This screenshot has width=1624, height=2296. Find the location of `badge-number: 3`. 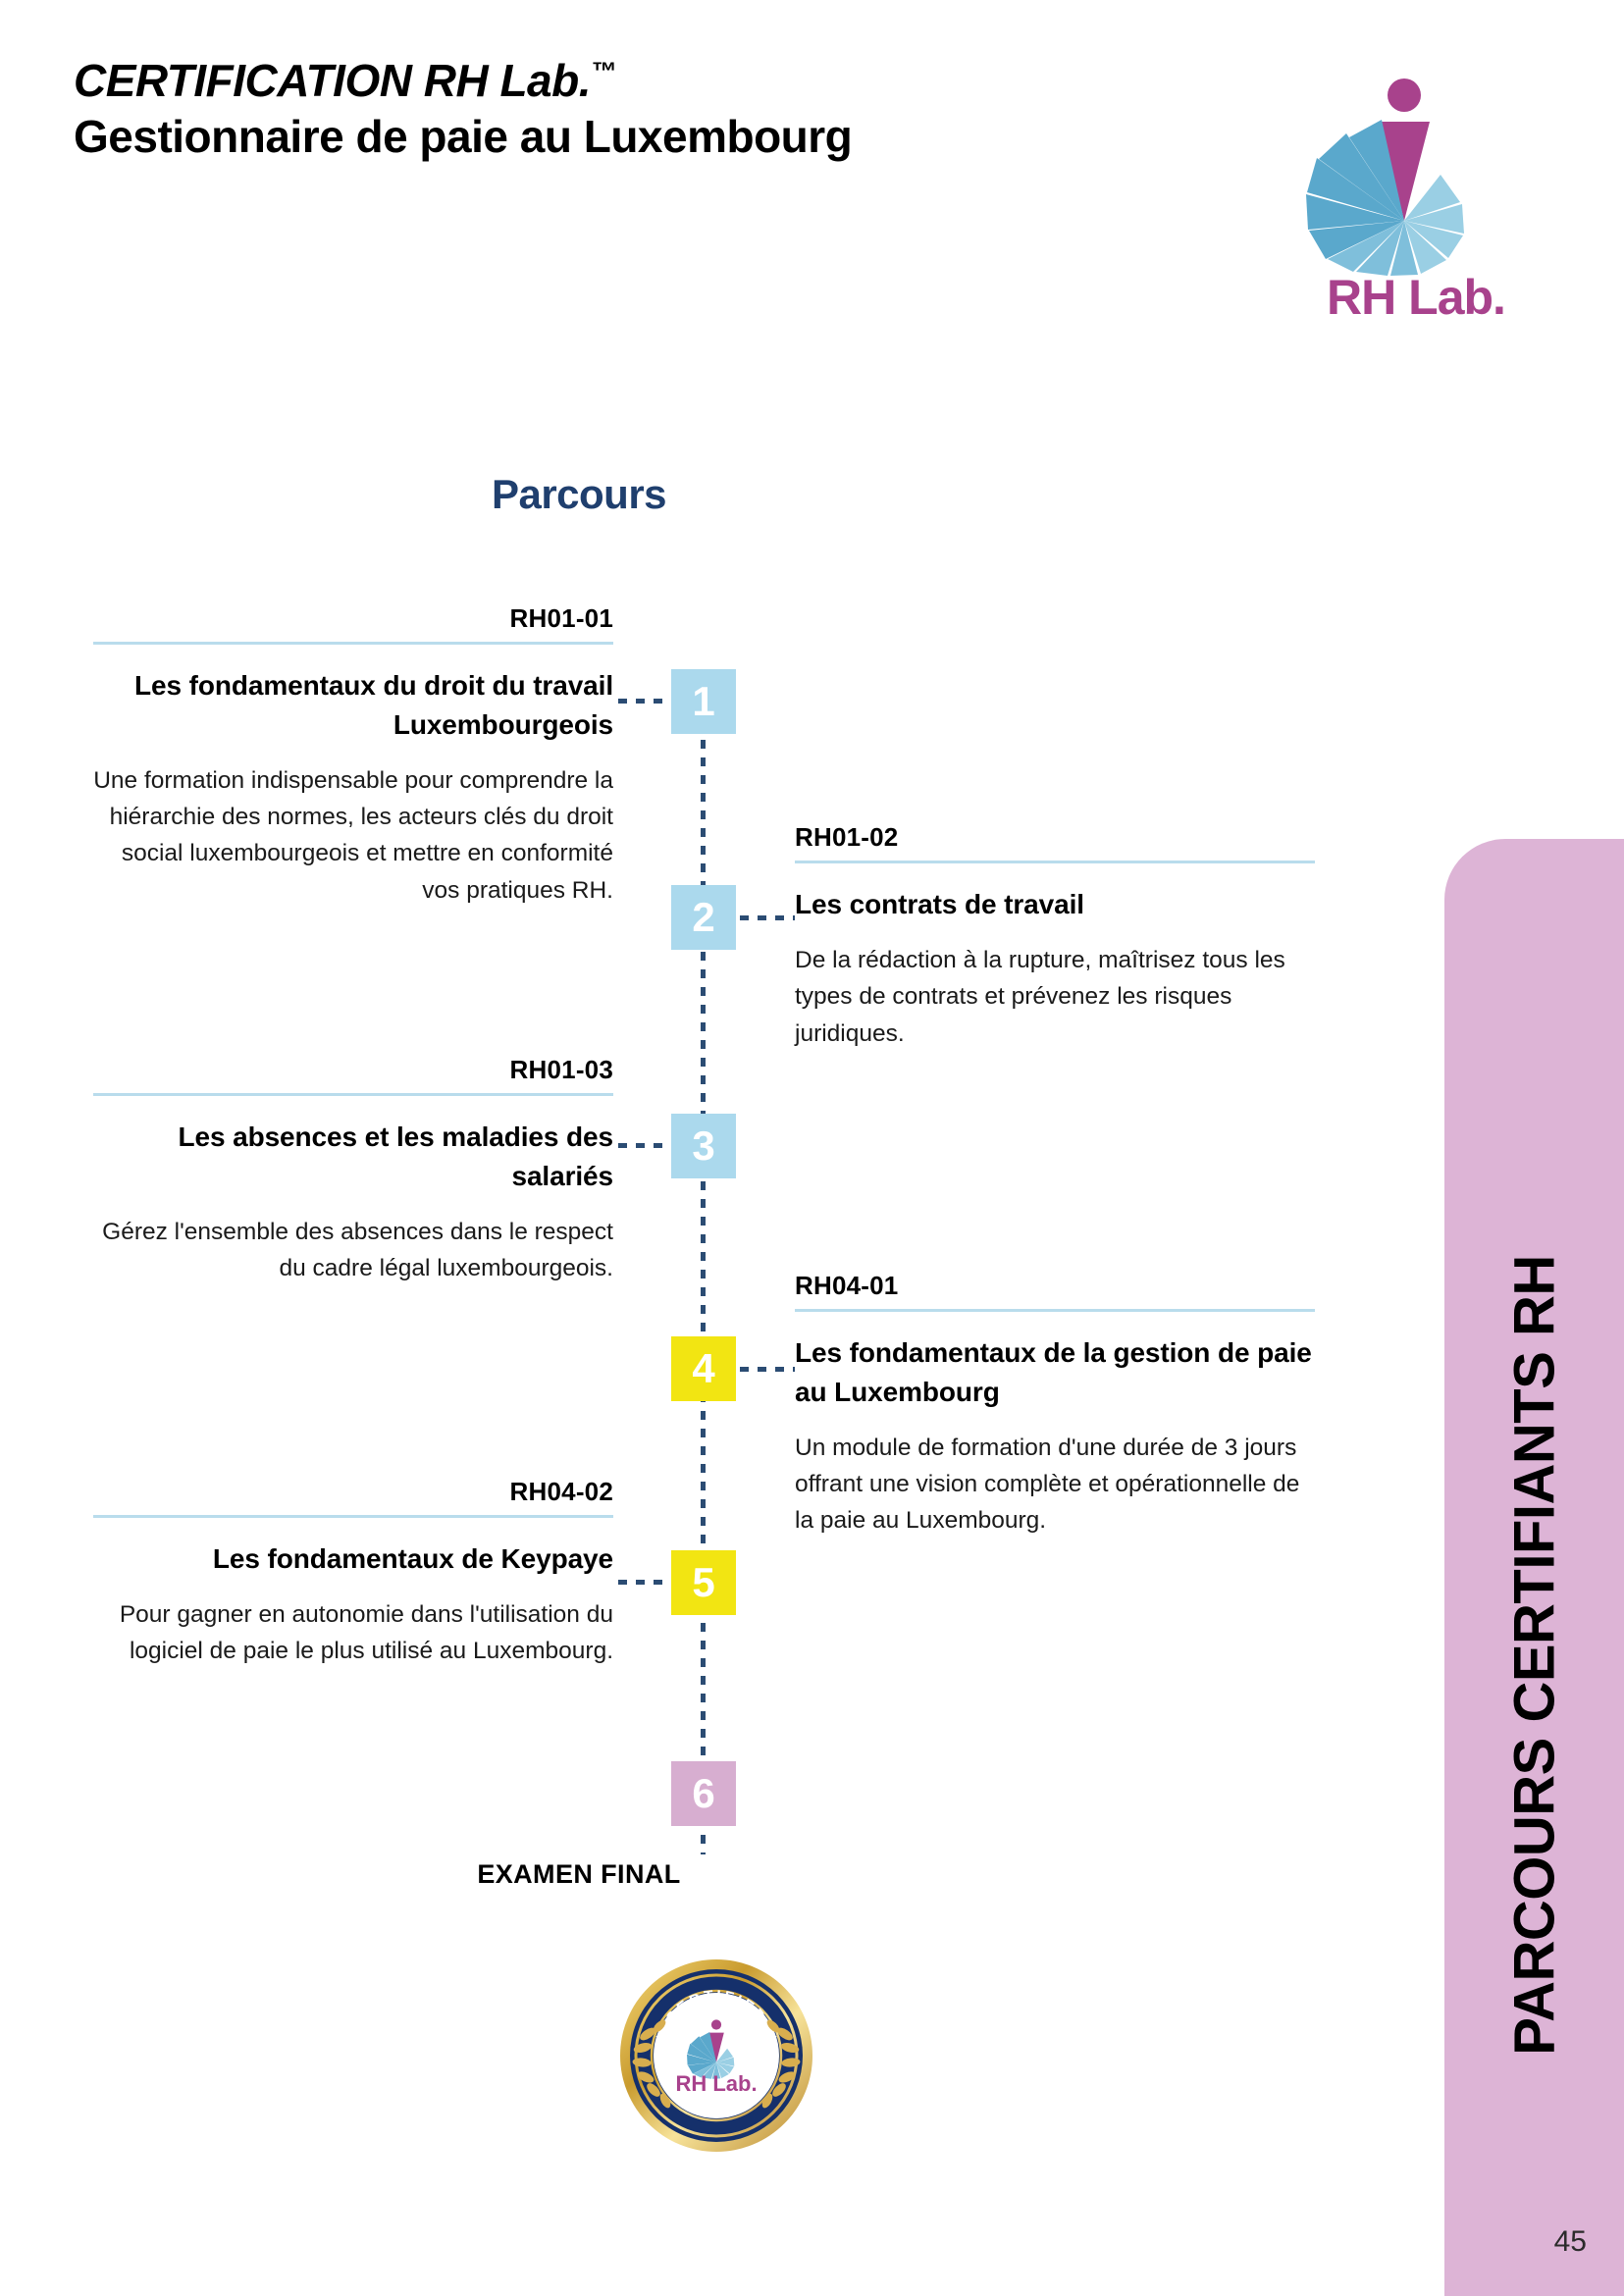

badge-number: 3 is located at coordinates (703, 1145).